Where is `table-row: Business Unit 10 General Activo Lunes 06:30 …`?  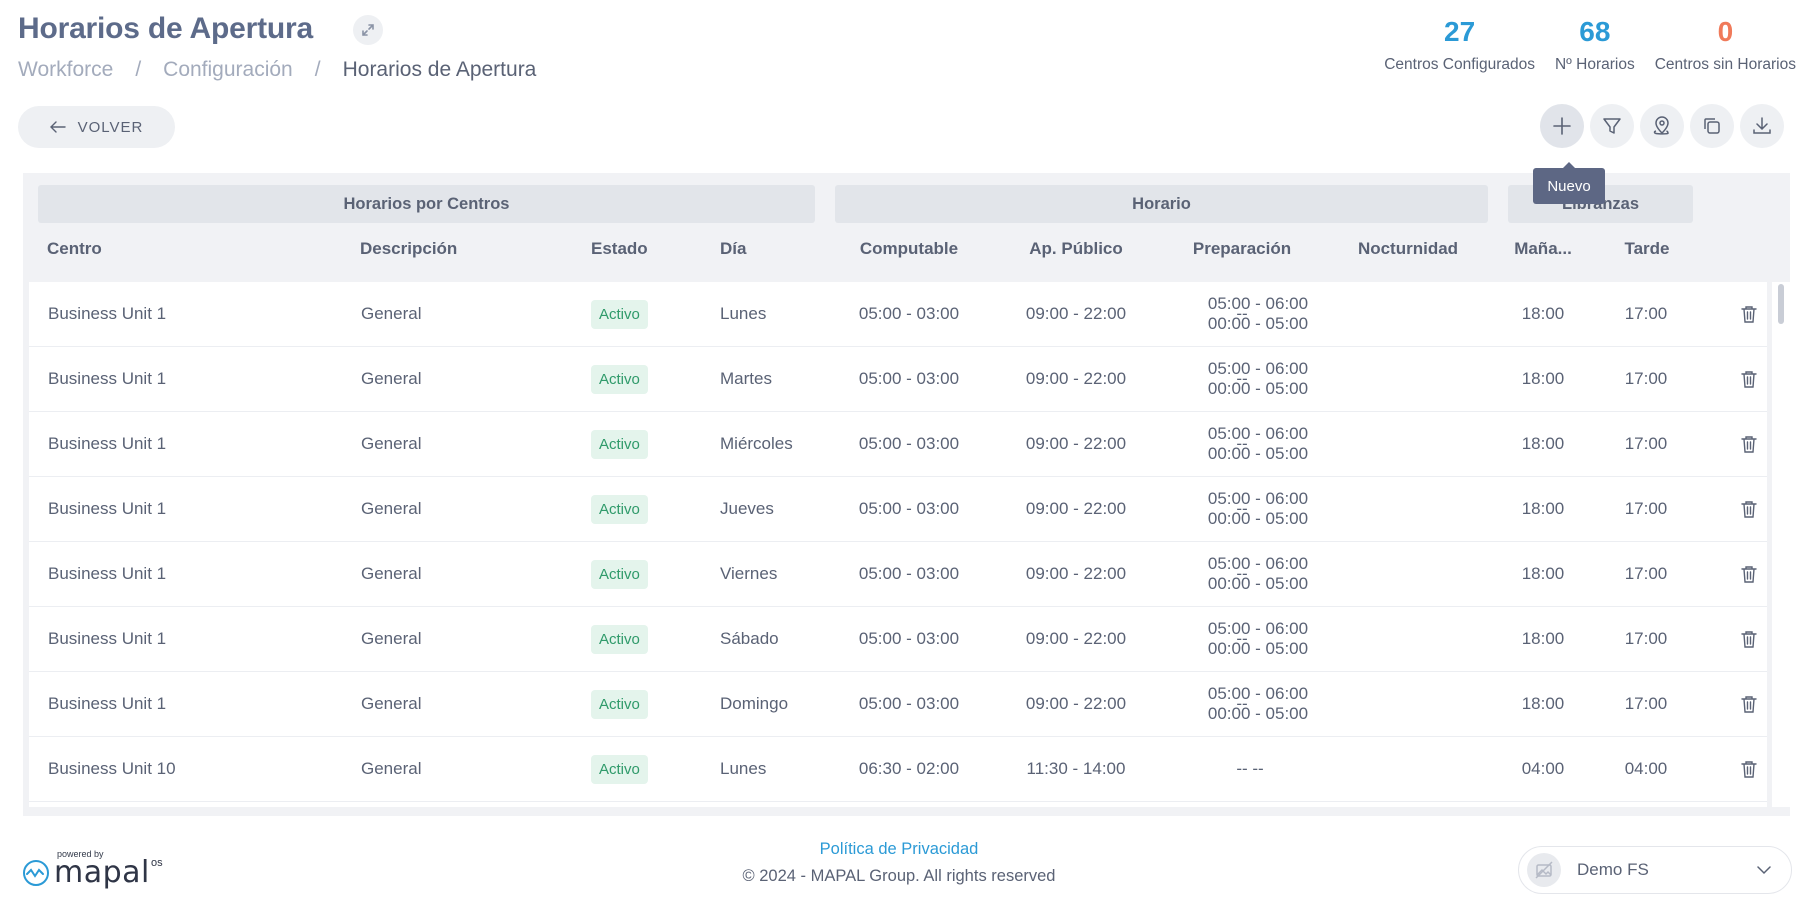
table-row: Business Unit 10 General Activo Lunes 06:30 … is located at coordinates (898, 769).